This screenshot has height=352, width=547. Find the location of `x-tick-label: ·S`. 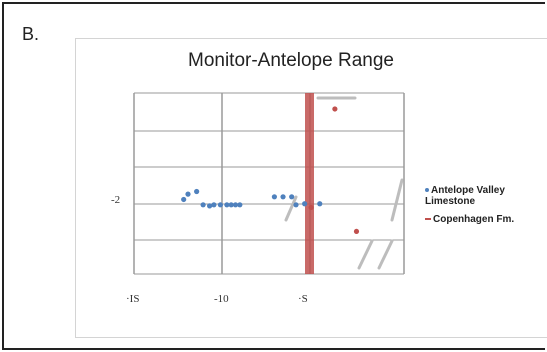

x-tick-label: ·S is located at coordinates (303, 299).